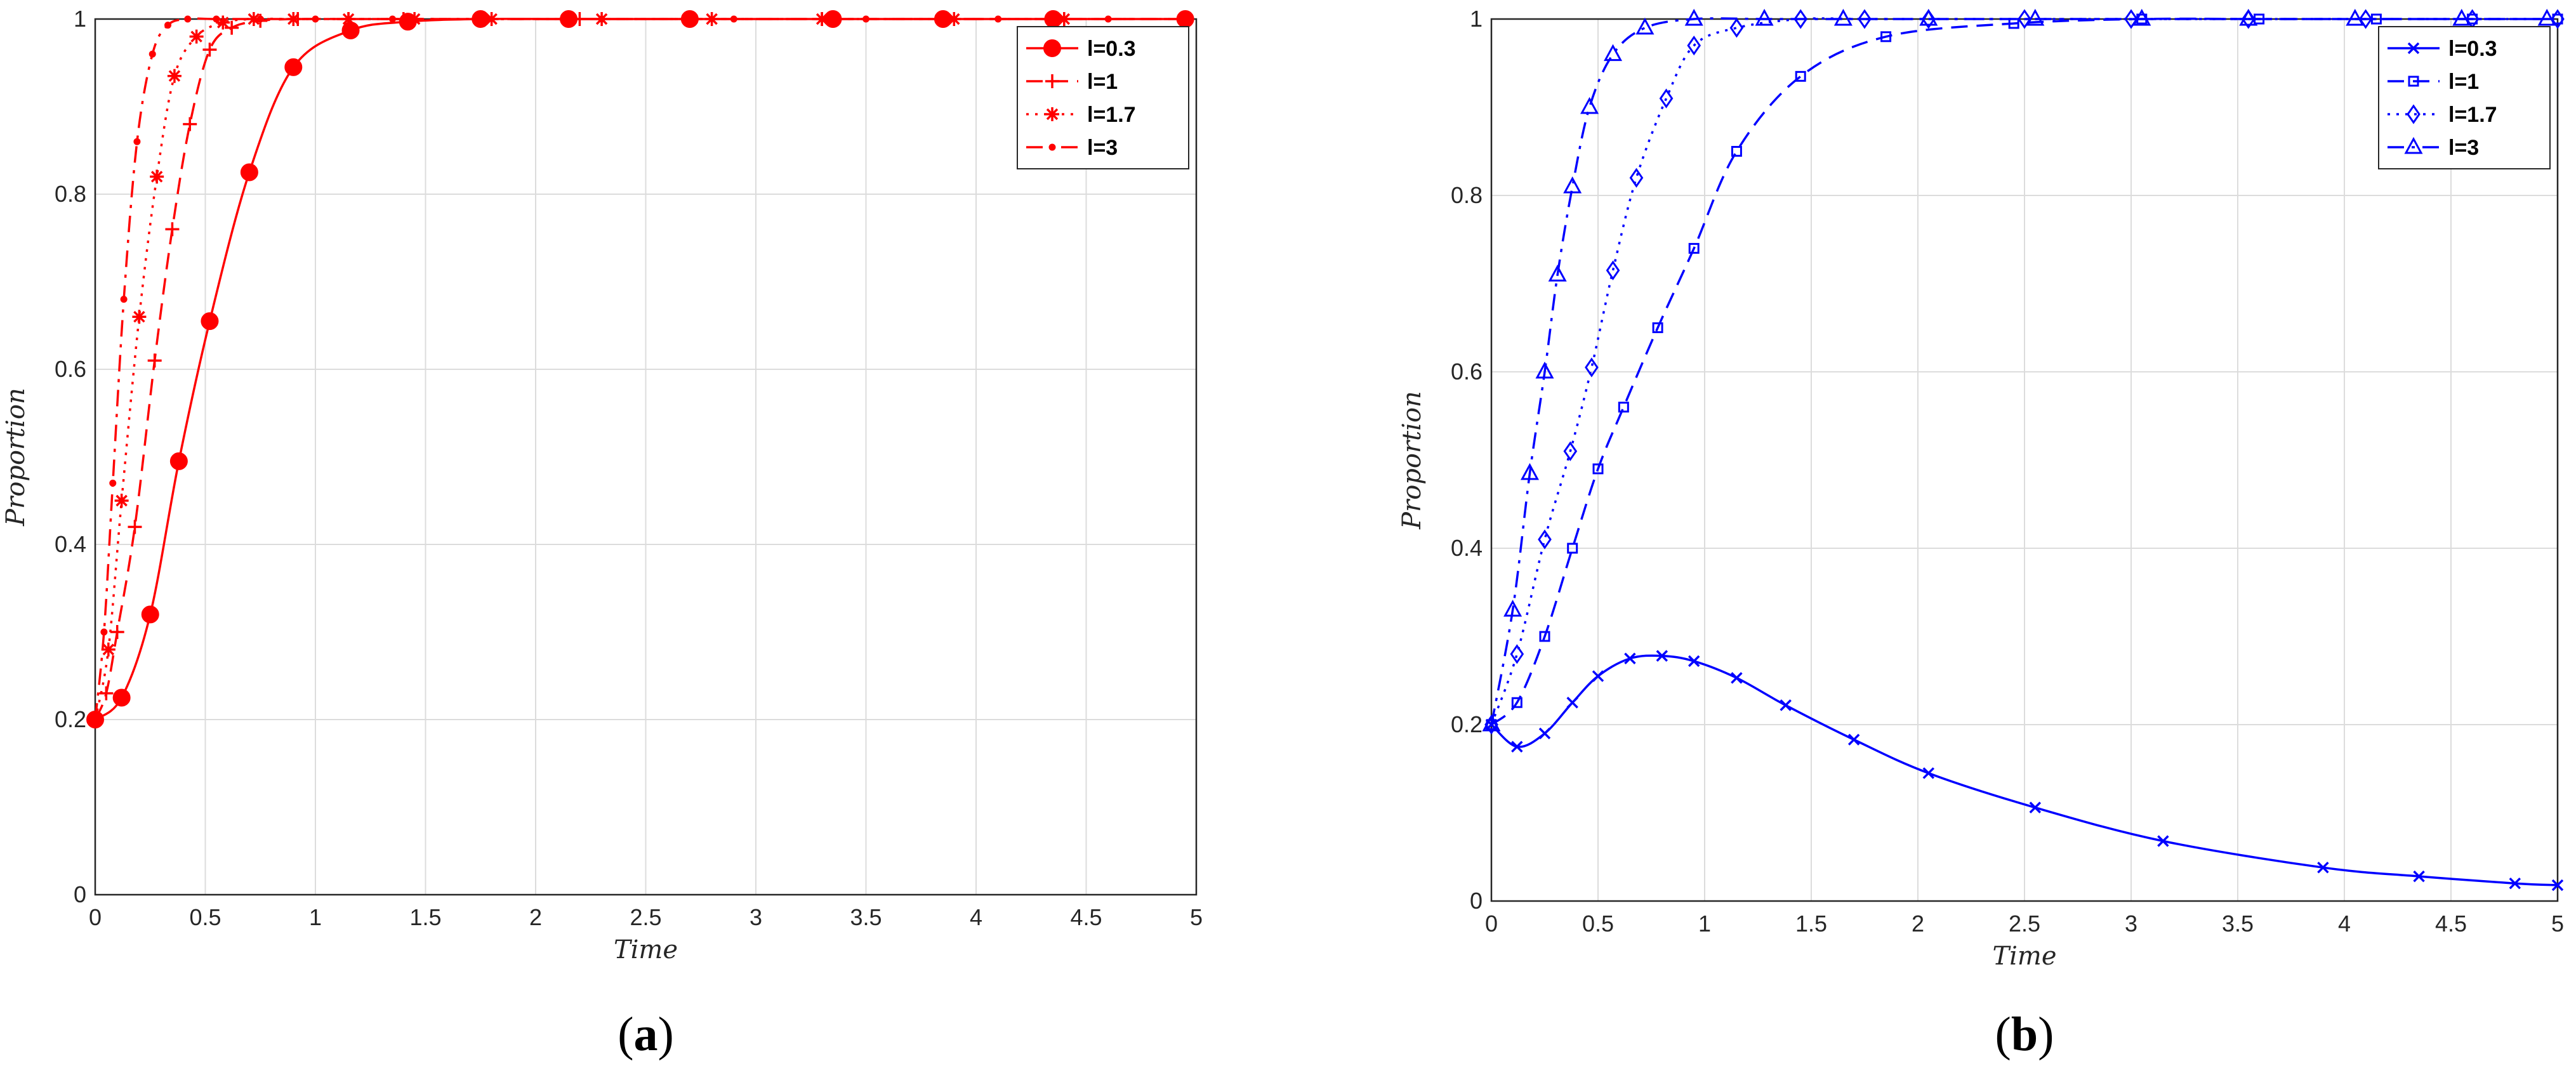 This screenshot has width=2576, height=1073. What do you see at coordinates (1467, 372) in the screenshot?
I see `y-tick-label: 0.6` at bounding box center [1467, 372].